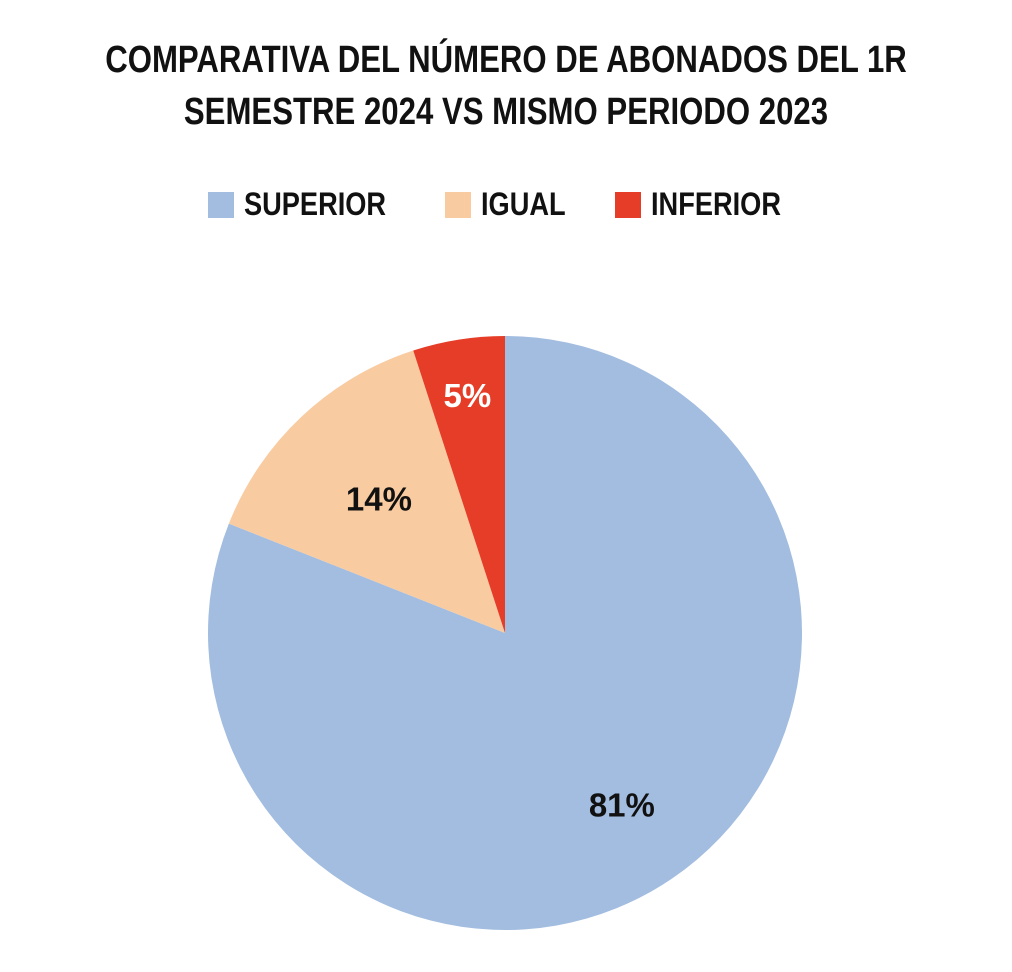 The image size is (1012, 972). What do you see at coordinates (459, 484) in the screenshot?
I see `pie-slice-inferior` at bounding box center [459, 484].